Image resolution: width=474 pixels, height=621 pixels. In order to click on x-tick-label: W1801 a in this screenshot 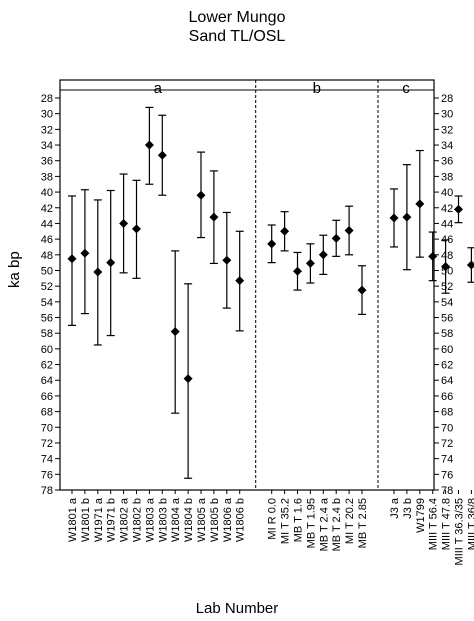, I will do `click(73, 519)`.